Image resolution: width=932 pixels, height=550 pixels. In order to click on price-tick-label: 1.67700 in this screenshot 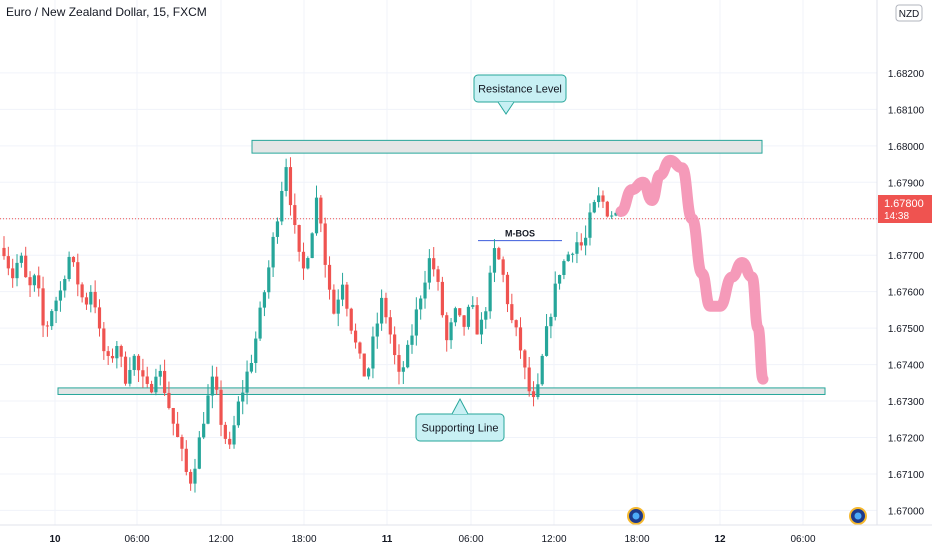, I will do `click(906, 256)`.